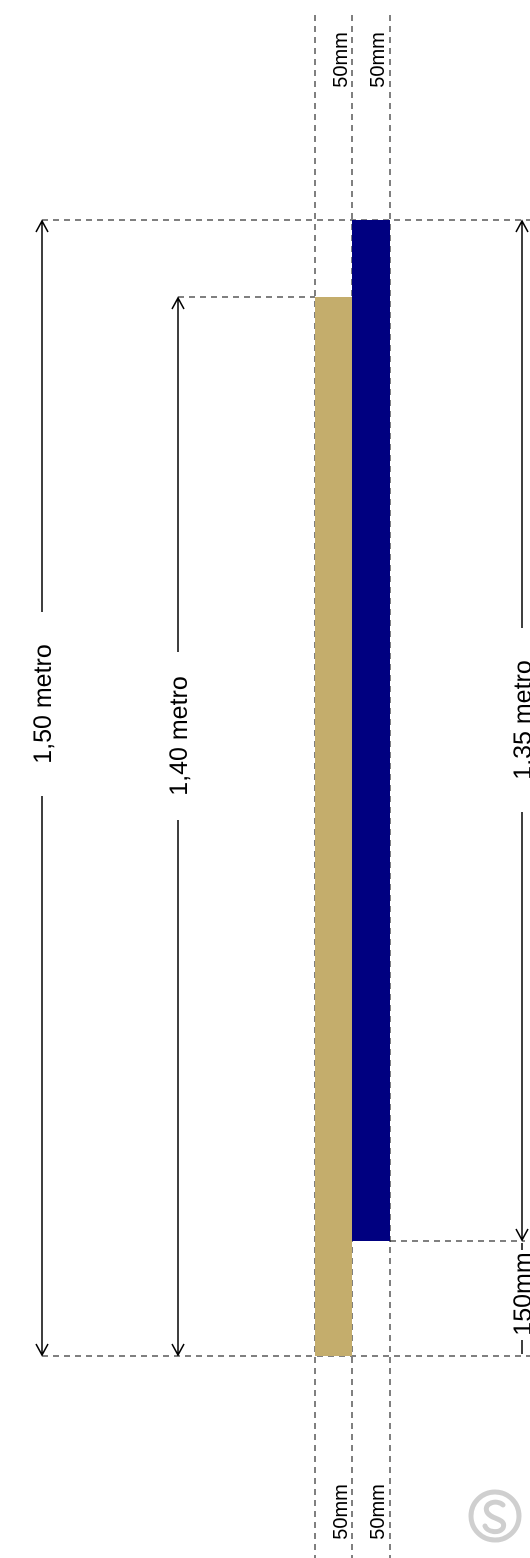  I want to click on label-gap-bottom: 150mm, so click(519, 1293).